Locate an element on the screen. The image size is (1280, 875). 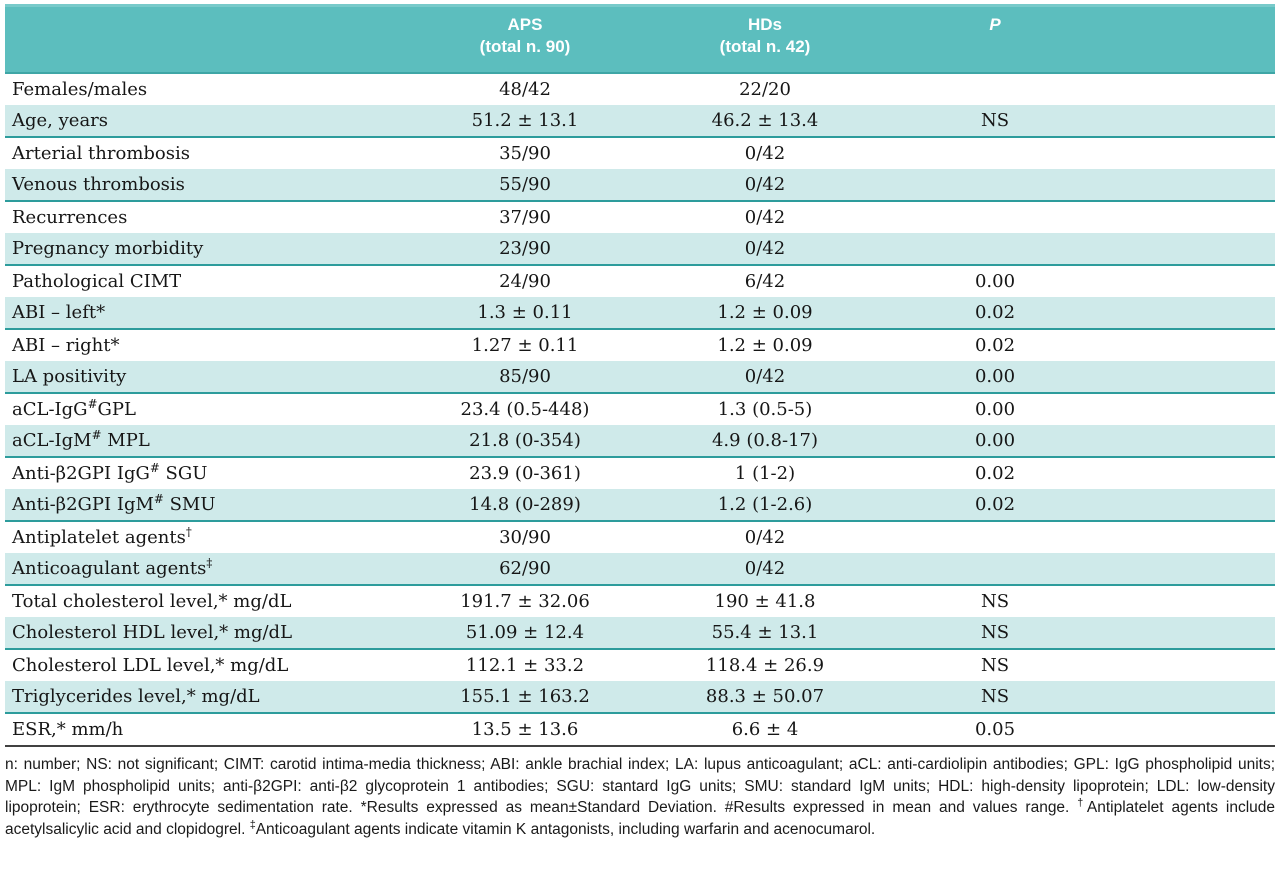
hds-value: 1.2 ± 0.09 is located at coordinates (765, 312).